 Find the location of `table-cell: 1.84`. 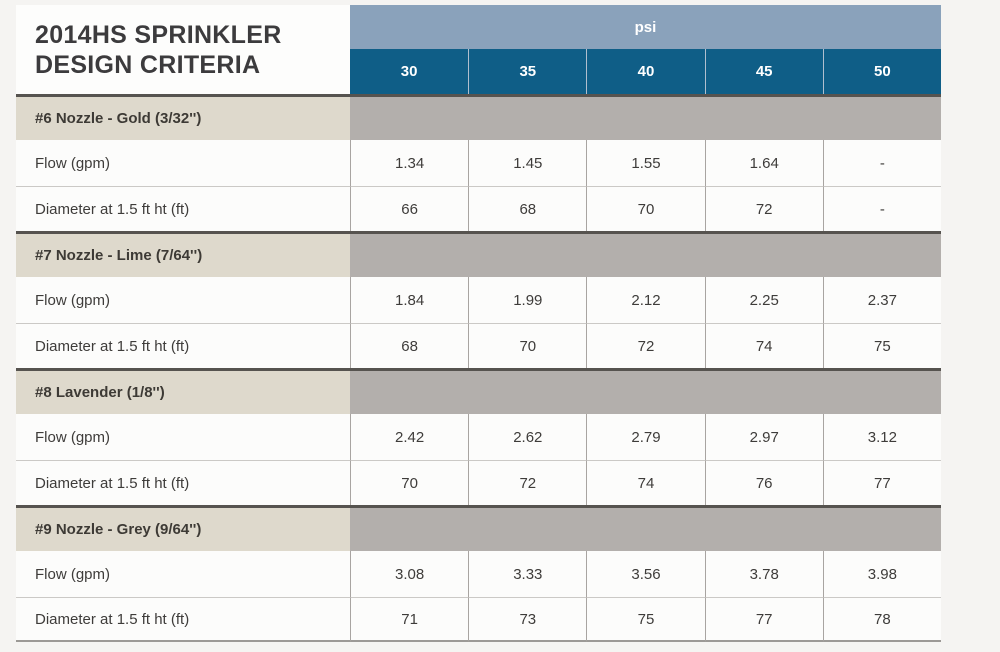

table-cell: 1.84 is located at coordinates (409, 300).